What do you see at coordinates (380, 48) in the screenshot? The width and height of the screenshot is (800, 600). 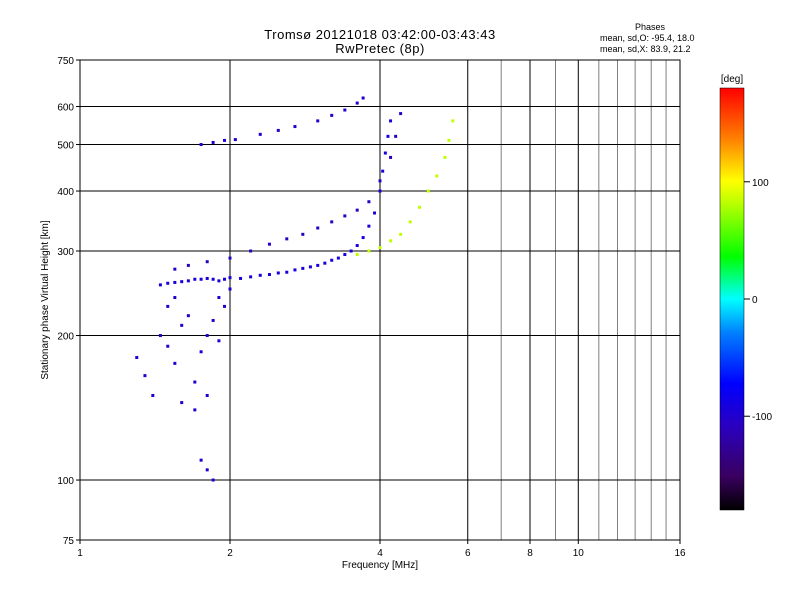 I see `chart-subtitle: RwPretec (8p)` at bounding box center [380, 48].